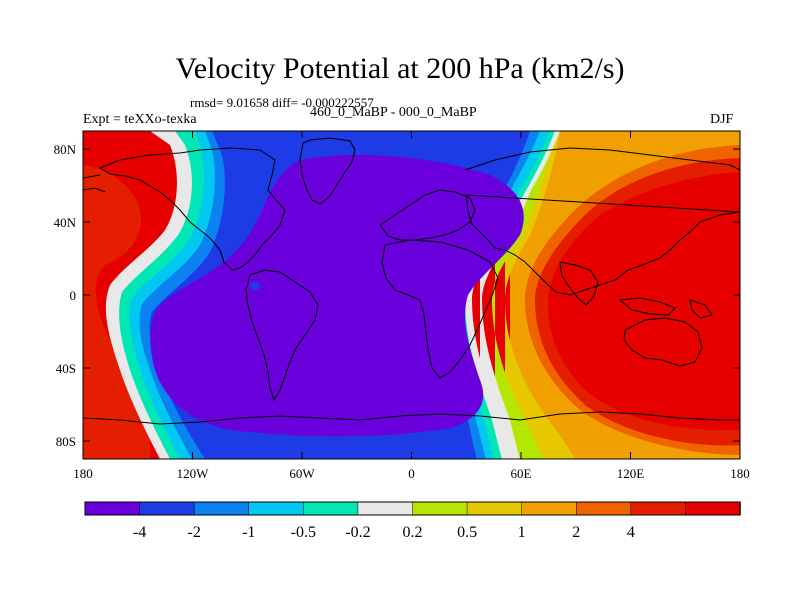 This screenshot has height=600, width=800. What do you see at coordinates (602, 221) in the screenshot?
I see `coast-asia` at bounding box center [602, 221].